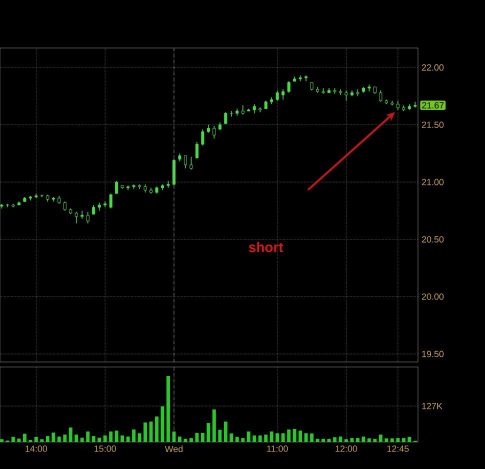  Describe the element at coordinates (433, 125) in the screenshot. I see `y-tick-label: 21.50` at that location.